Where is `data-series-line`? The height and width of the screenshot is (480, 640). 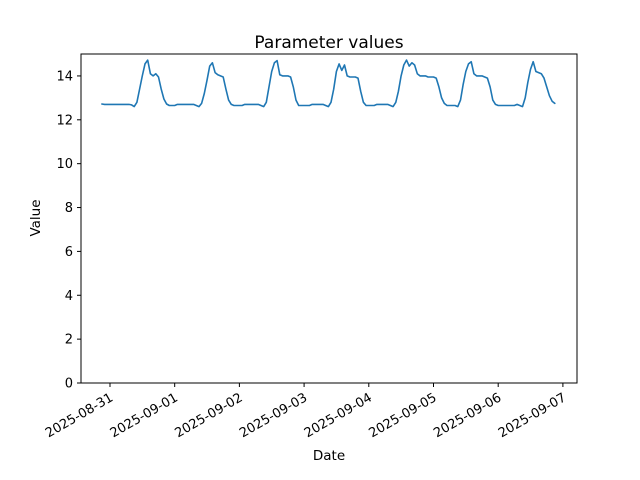 data-series-line is located at coordinates (328, 83).